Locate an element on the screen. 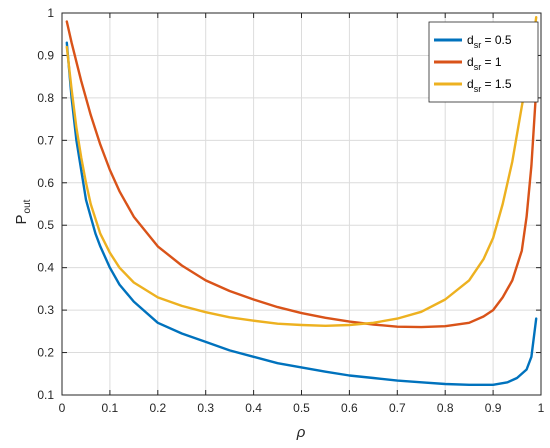  legend-label-2: dsr = 1.5 is located at coordinates (489, 85).